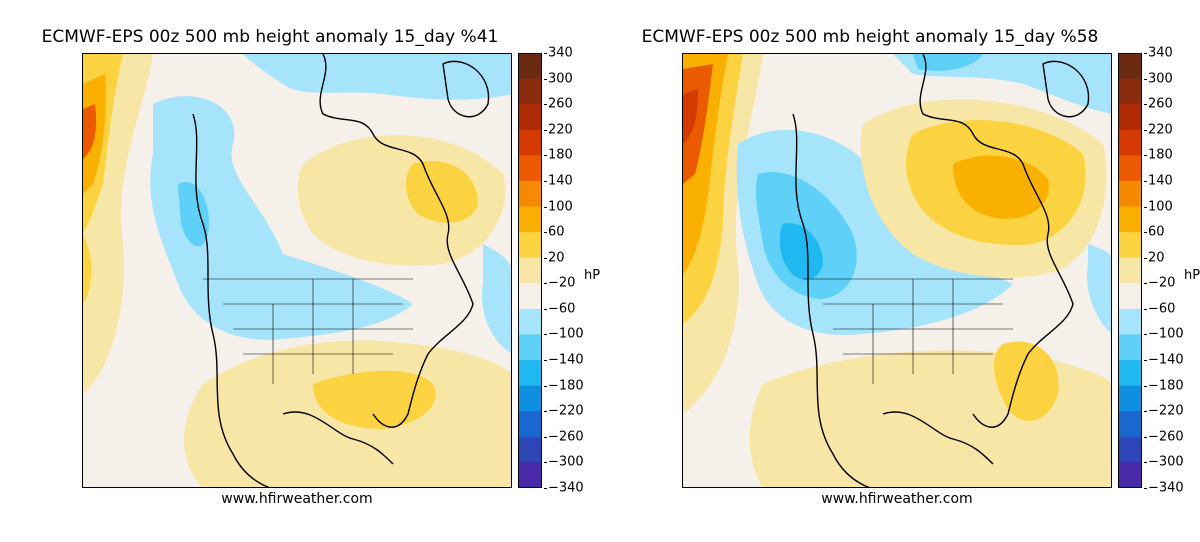 The width and height of the screenshot is (1200, 542). I want to click on colorbar, so click(530, 270).